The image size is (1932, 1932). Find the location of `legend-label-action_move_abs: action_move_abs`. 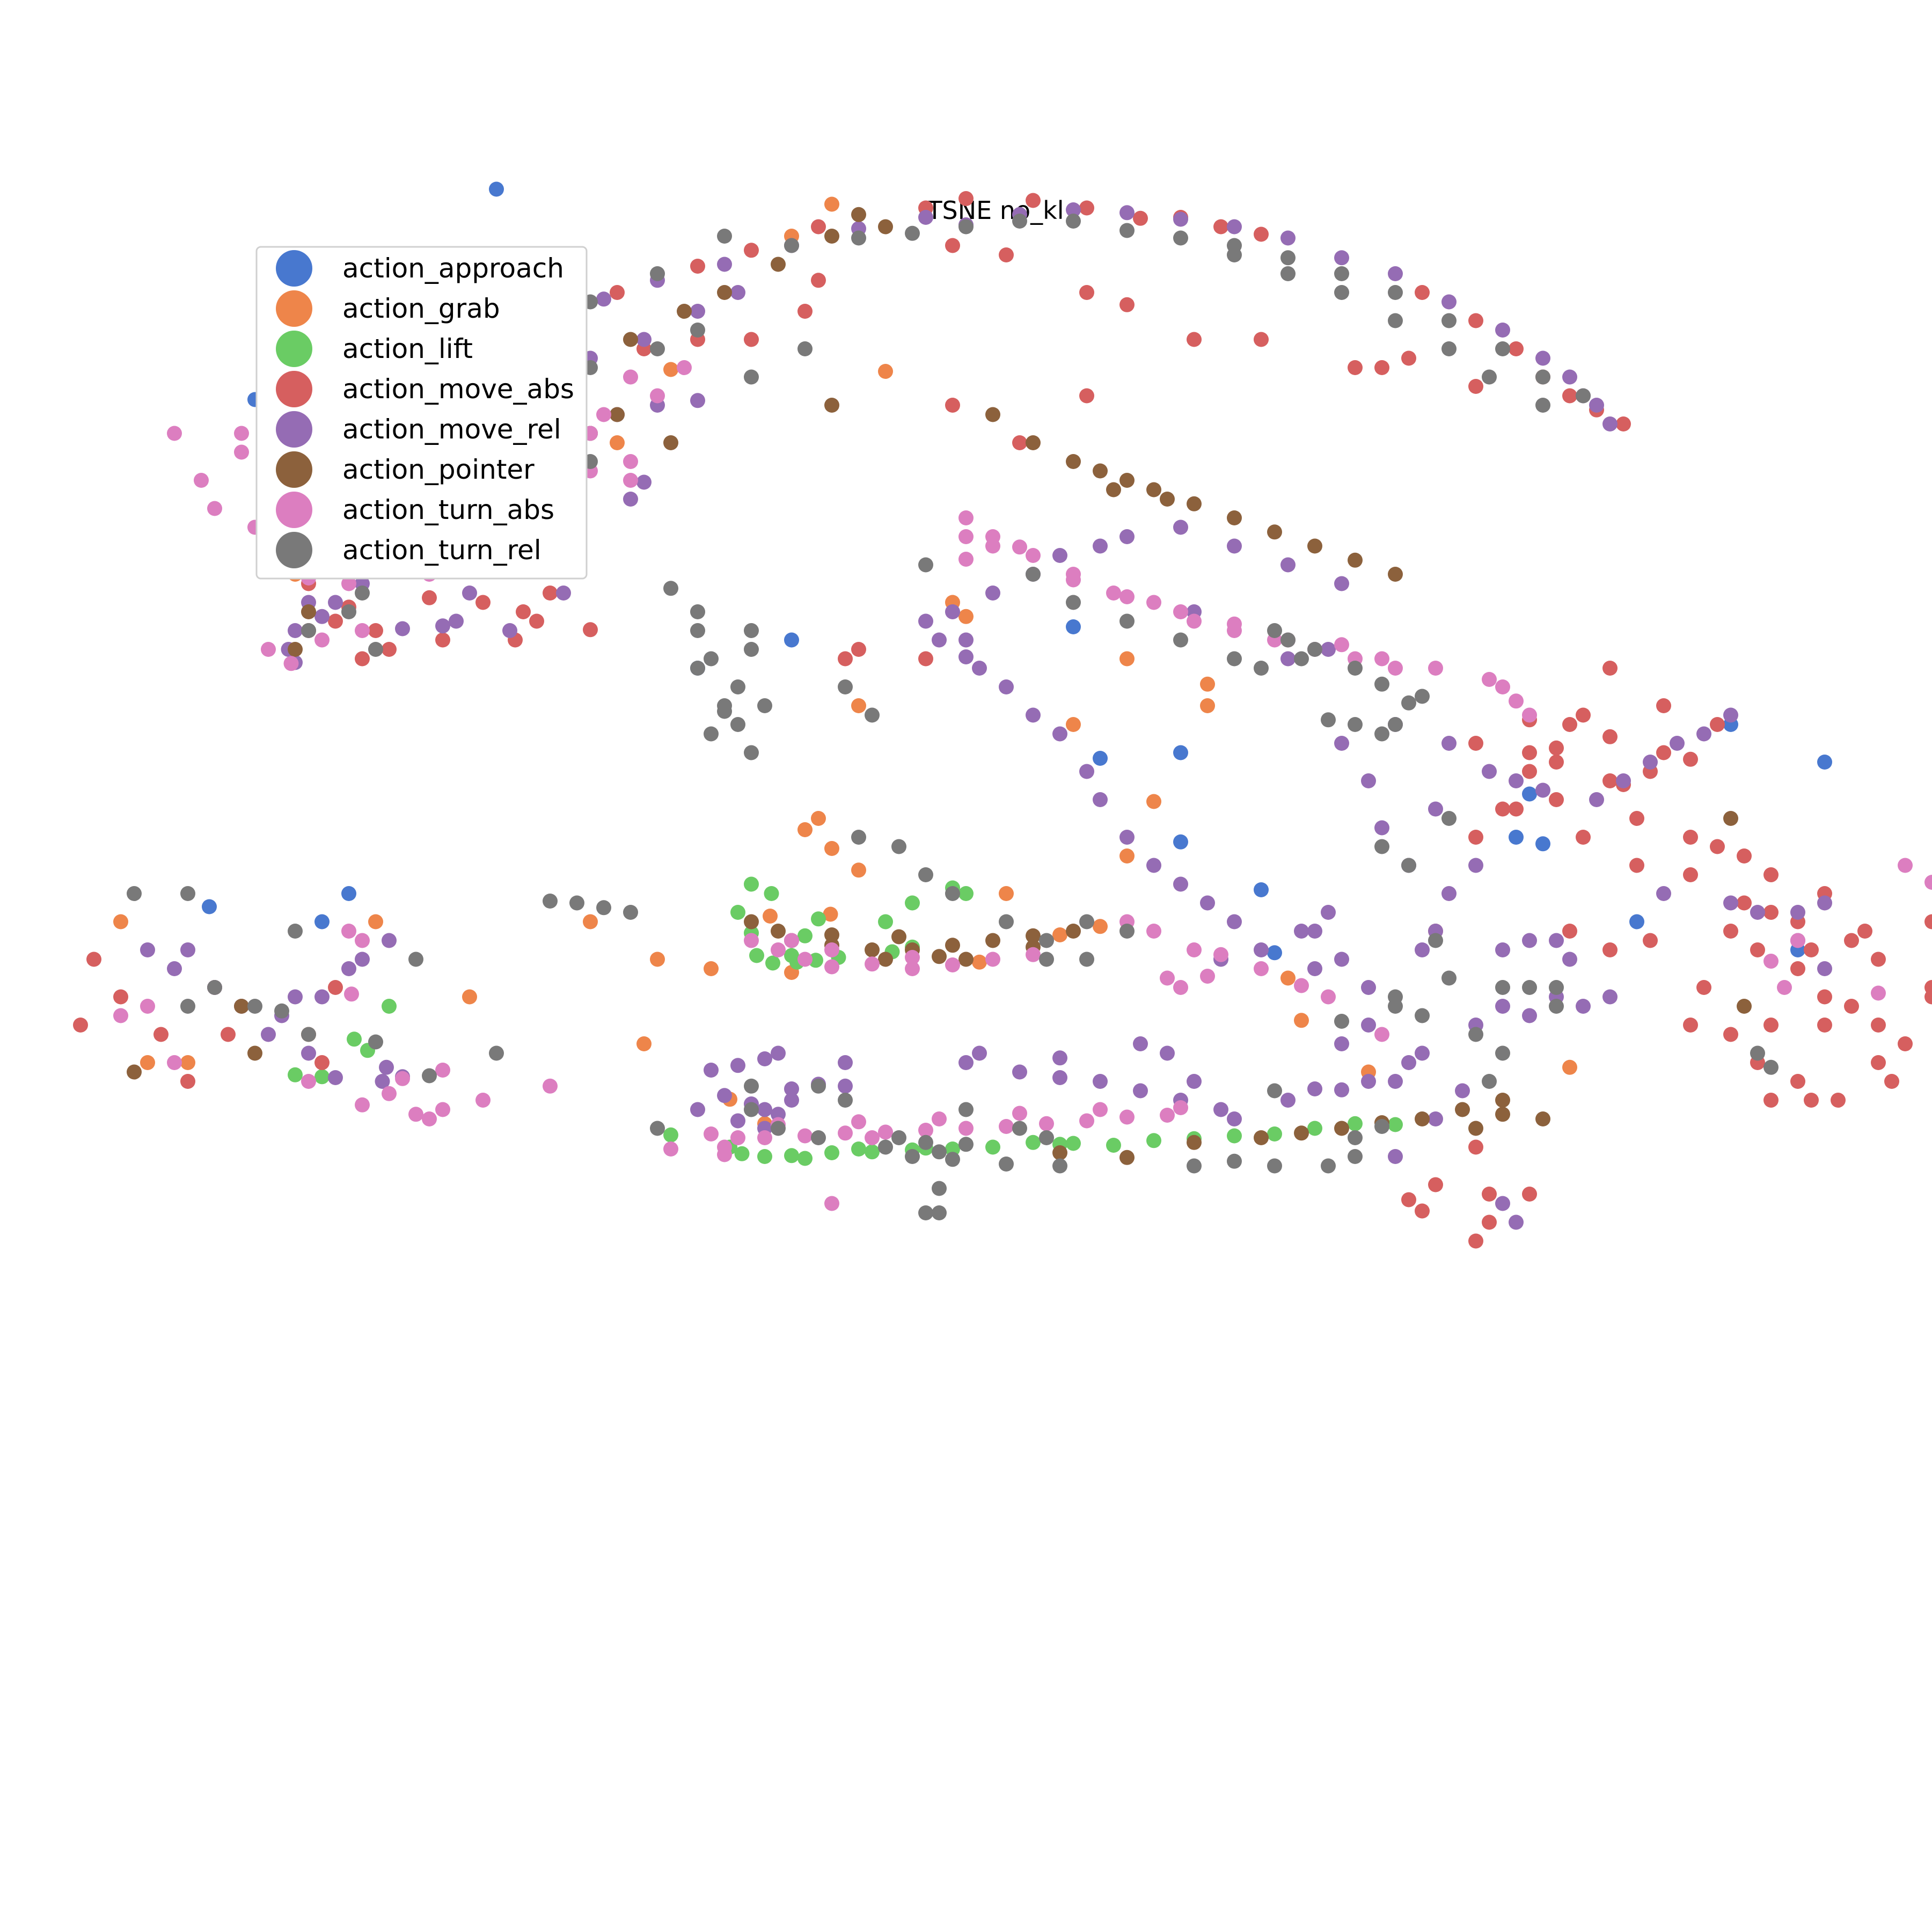

legend-label-action_move_abs: action_move_abs is located at coordinates (458, 389).